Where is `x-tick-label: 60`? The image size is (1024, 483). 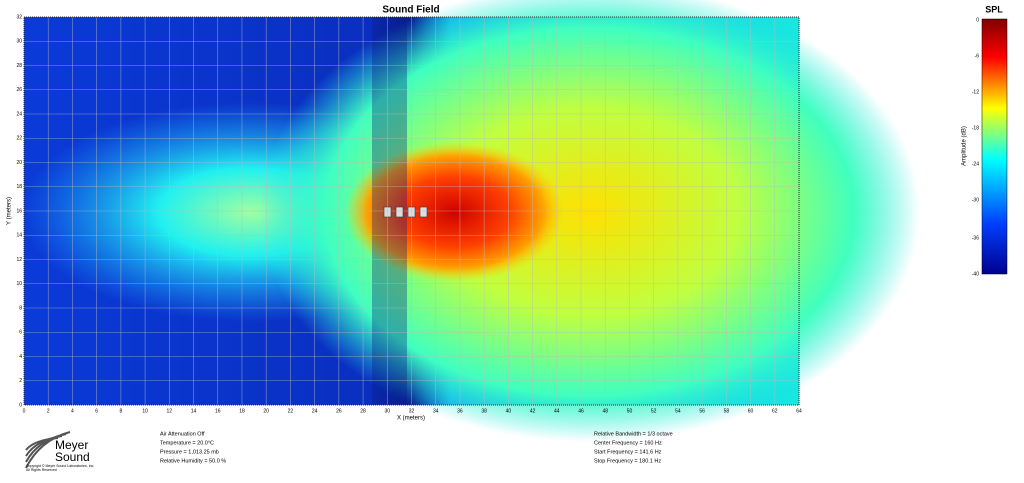
x-tick-label: 60 is located at coordinates (751, 411).